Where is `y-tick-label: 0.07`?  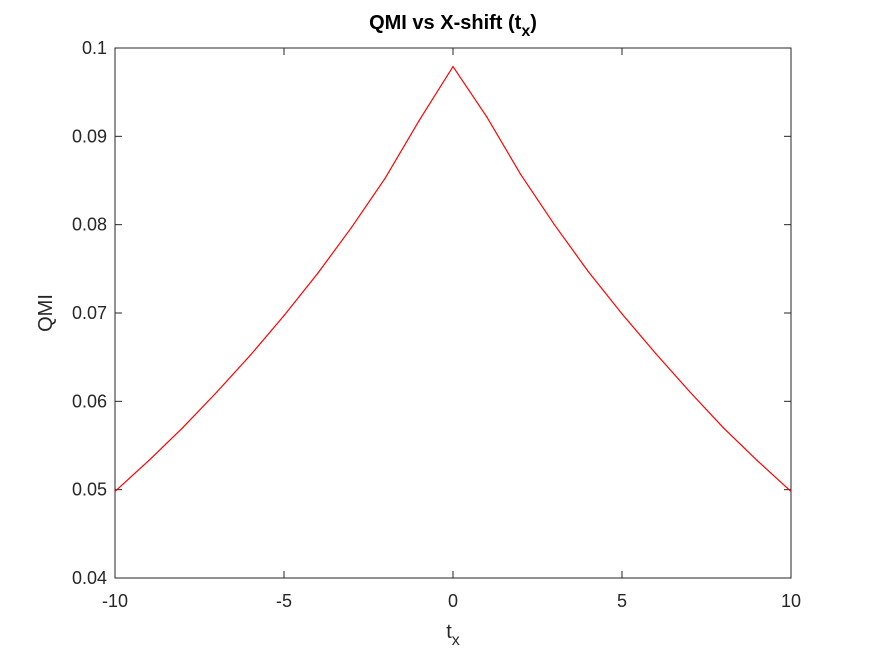 y-tick-label: 0.07 is located at coordinates (89, 313).